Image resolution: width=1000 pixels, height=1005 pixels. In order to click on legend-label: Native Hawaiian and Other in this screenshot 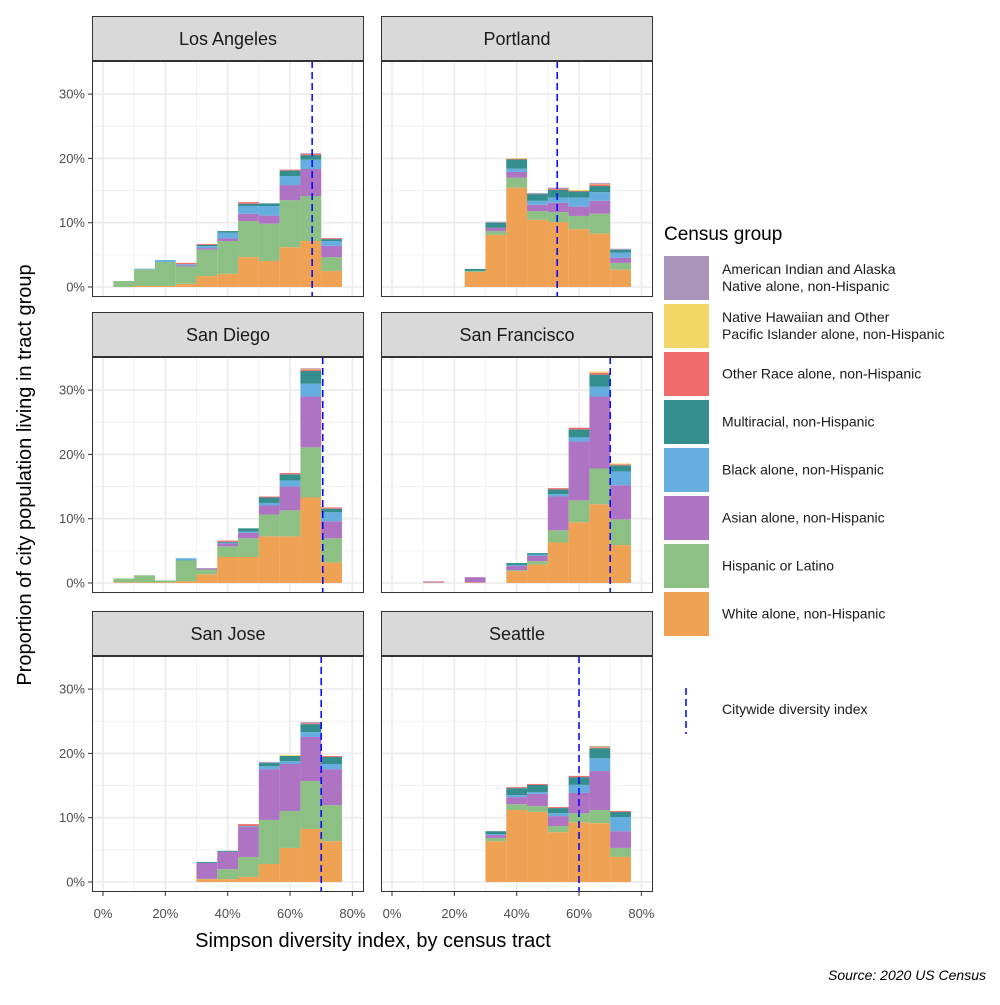, I will do `click(806, 317)`.